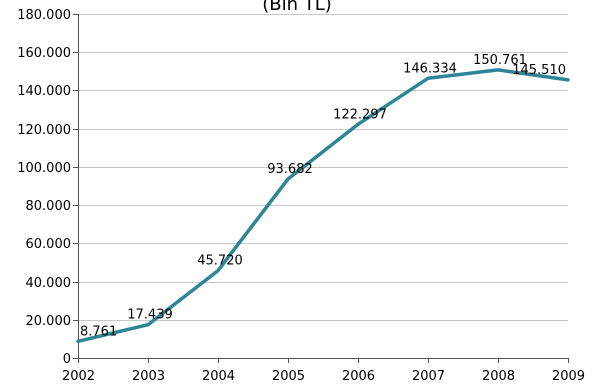  I want to click on data-label: 145.510, so click(539, 70).